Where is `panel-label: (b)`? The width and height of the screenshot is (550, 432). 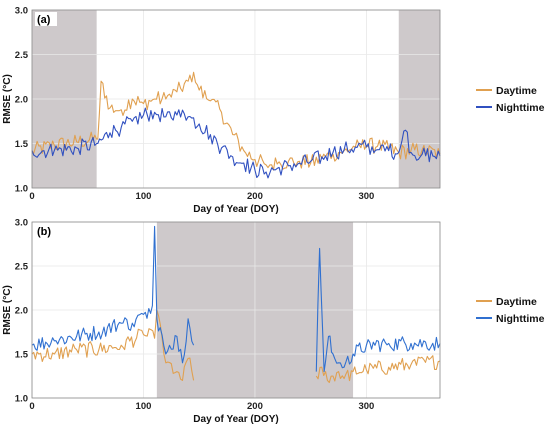 panel-label: (b) is located at coordinates (44, 232).